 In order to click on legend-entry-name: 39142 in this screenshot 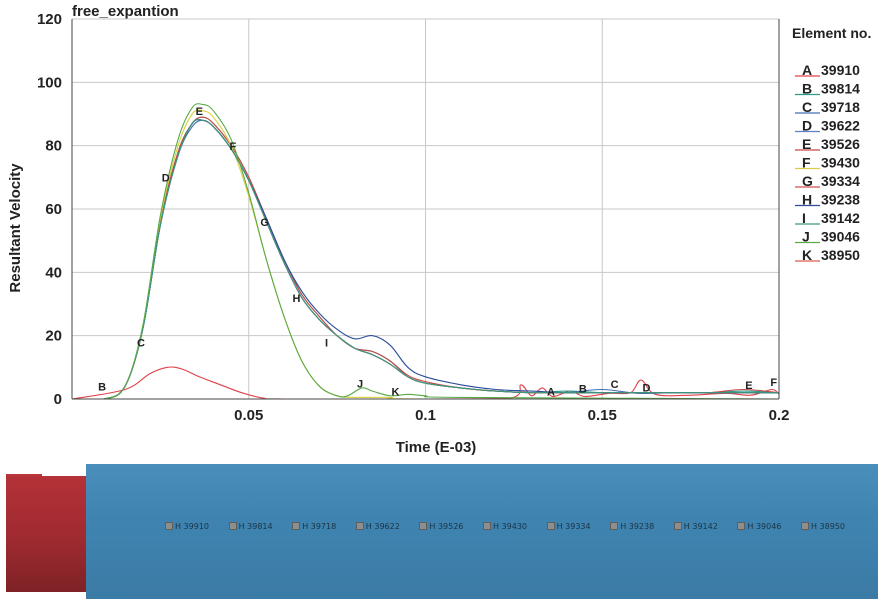, I will do `click(840, 218)`.